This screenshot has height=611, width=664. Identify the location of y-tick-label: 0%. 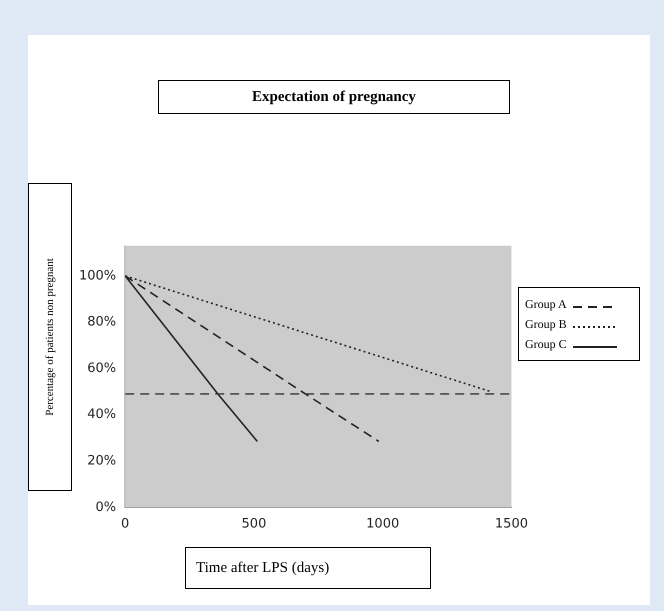
(106, 507).